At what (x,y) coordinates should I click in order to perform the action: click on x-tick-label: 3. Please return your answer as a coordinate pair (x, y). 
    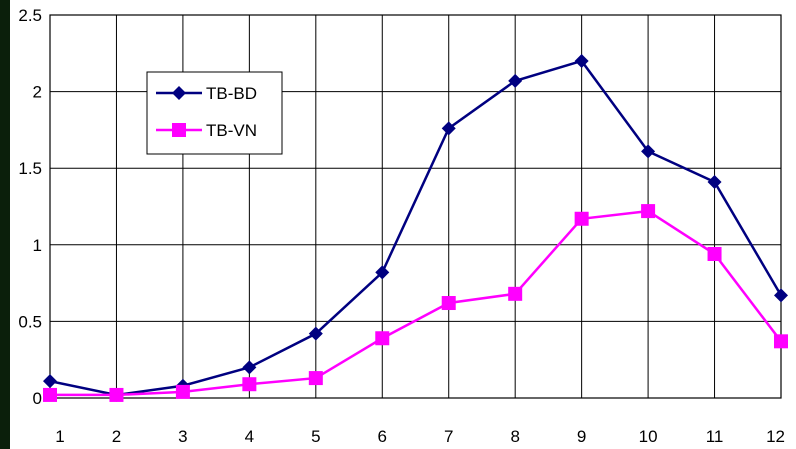
    Looking at the image, I should click on (182, 436).